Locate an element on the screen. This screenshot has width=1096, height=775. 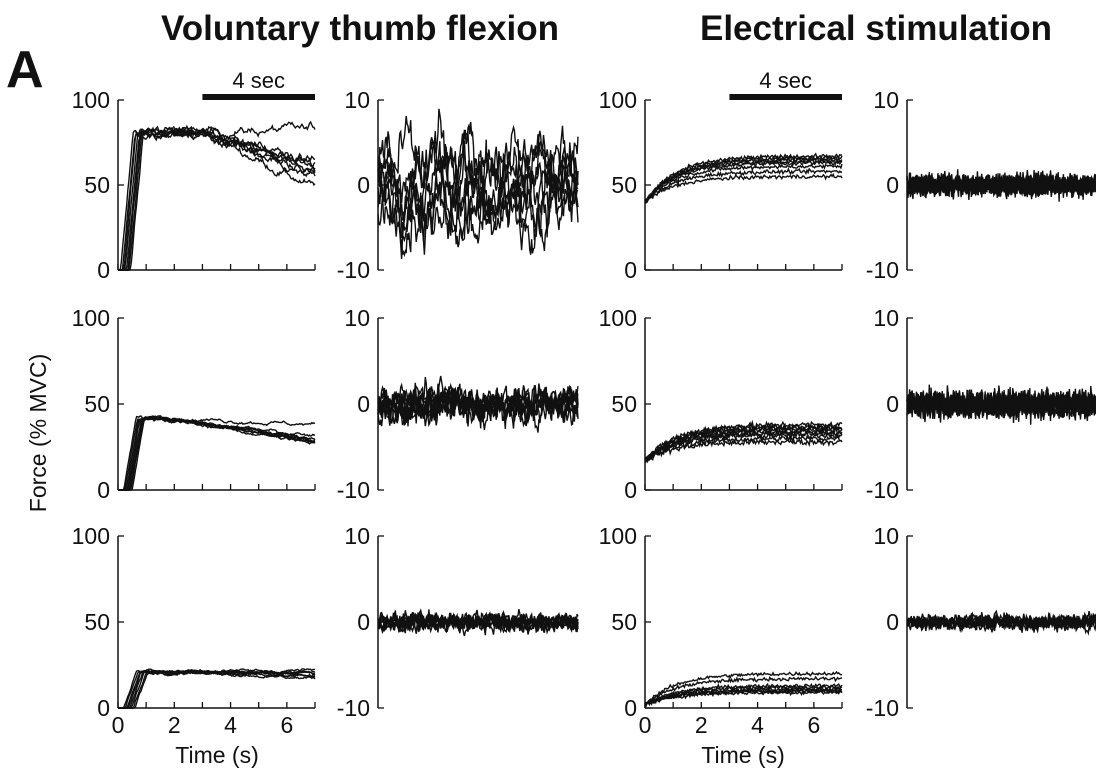
plot-voluntary-fluctuation-medium: -10 0 10 is located at coordinates (458, 404).